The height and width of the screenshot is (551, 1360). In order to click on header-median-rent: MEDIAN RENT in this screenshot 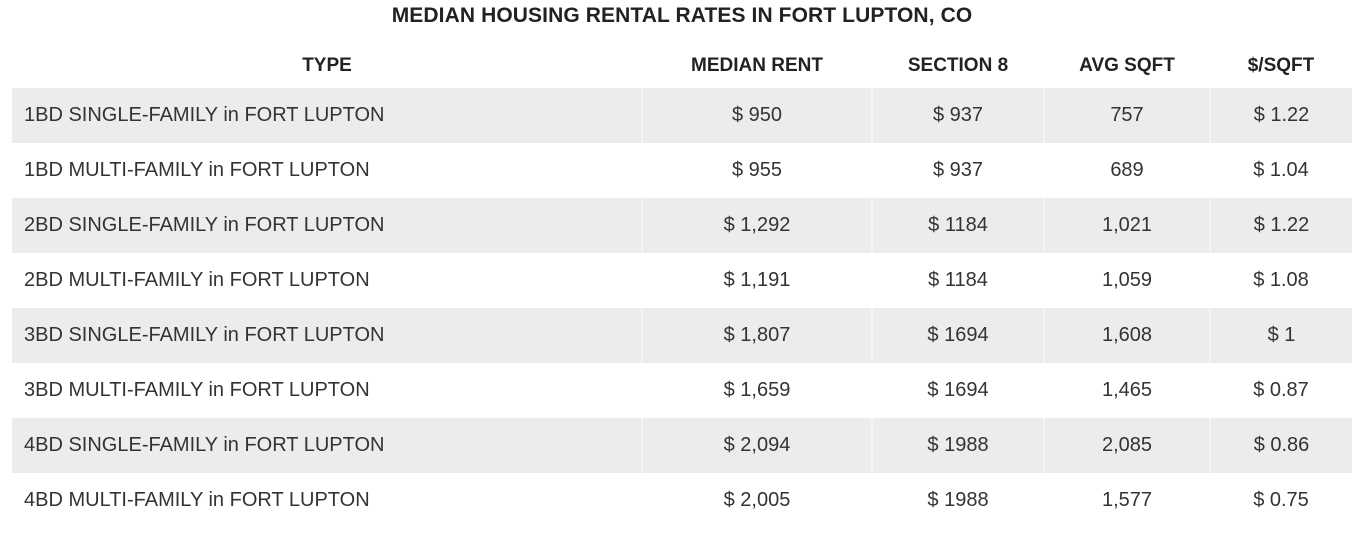, I will do `click(757, 65)`.